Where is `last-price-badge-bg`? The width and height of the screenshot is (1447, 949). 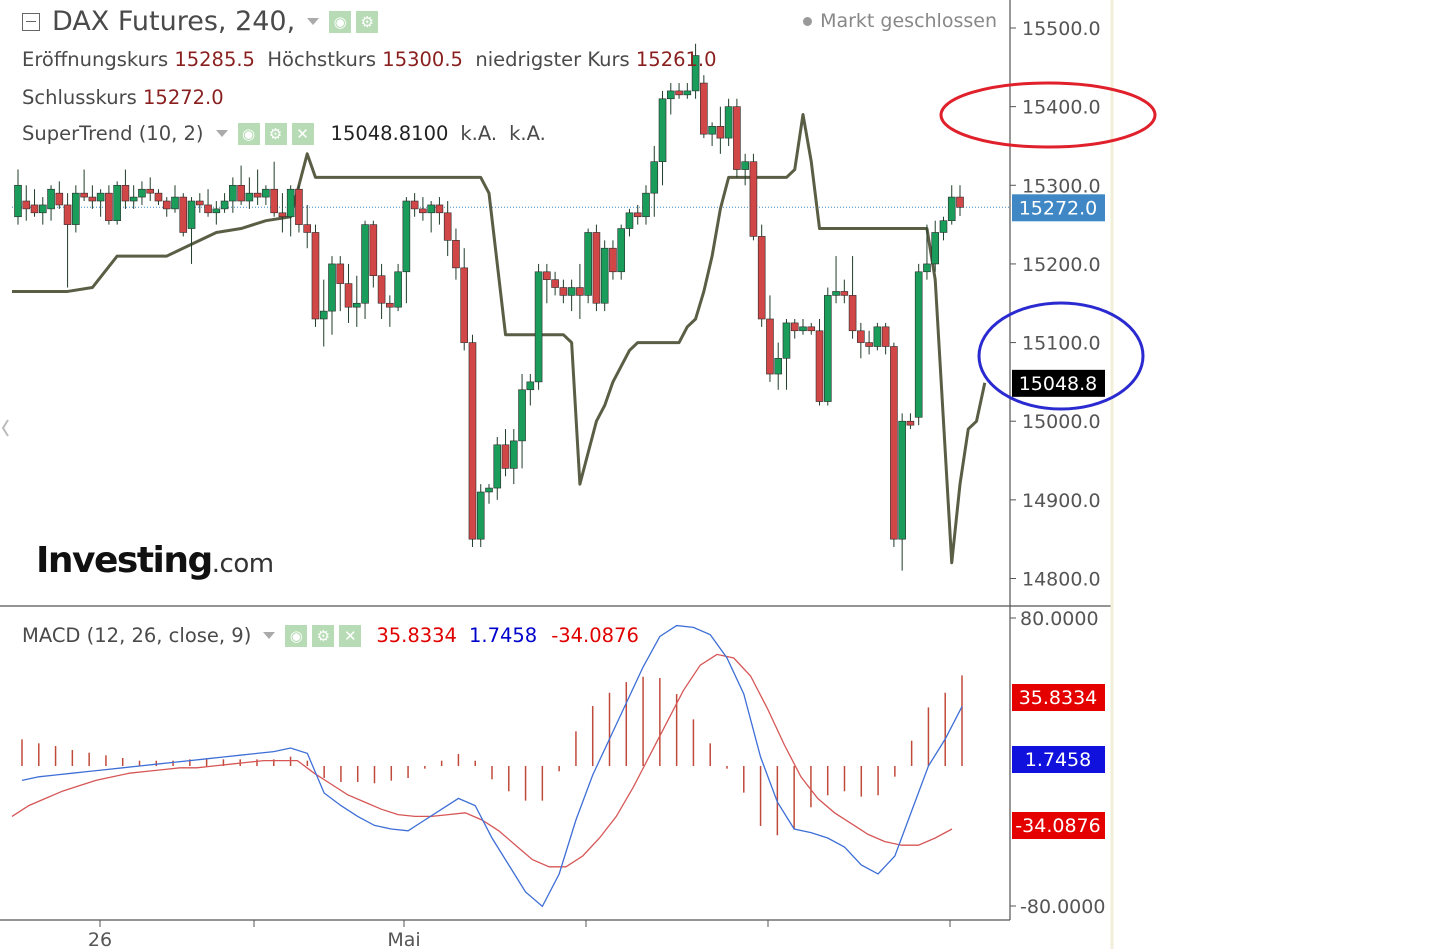
last-price-badge-bg is located at coordinates (1058, 208).